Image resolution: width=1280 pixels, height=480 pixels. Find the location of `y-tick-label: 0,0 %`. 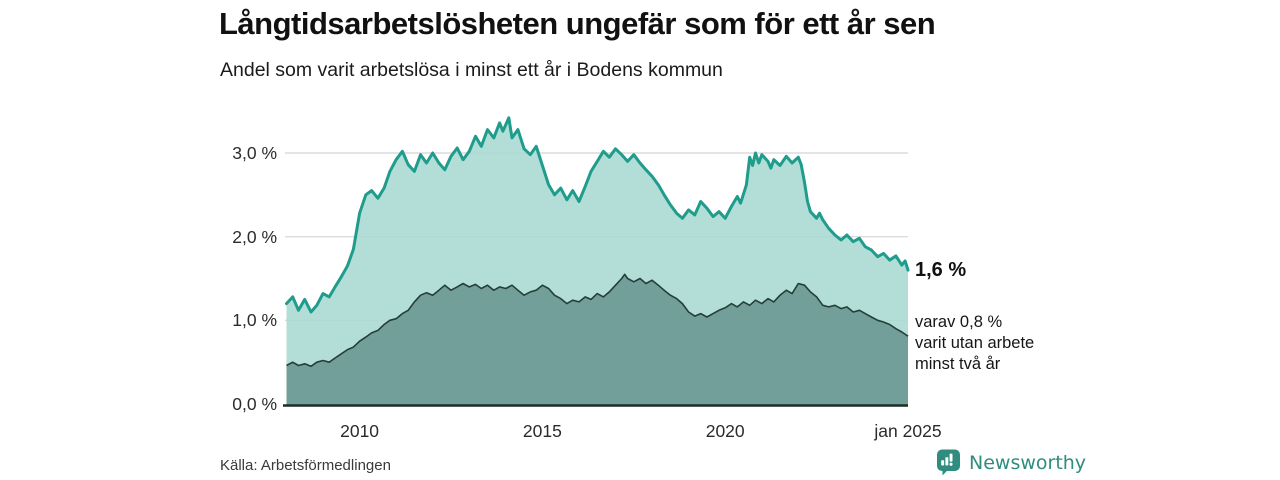

y-tick-label: 0,0 % is located at coordinates (254, 404).